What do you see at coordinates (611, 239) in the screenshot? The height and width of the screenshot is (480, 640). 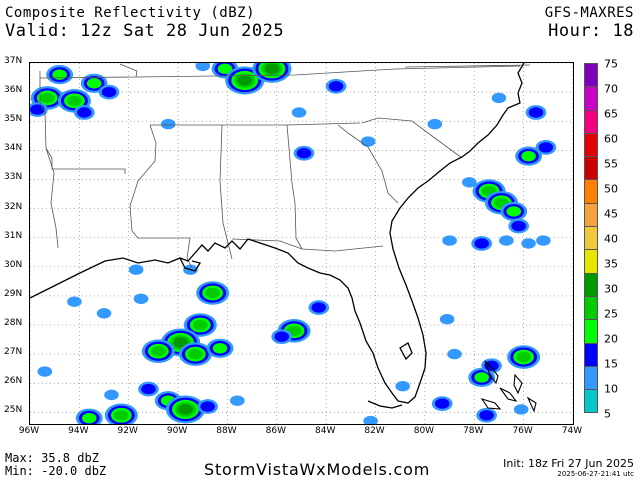 I see `colorbar-label: 40` at bounding box center [611, 239].